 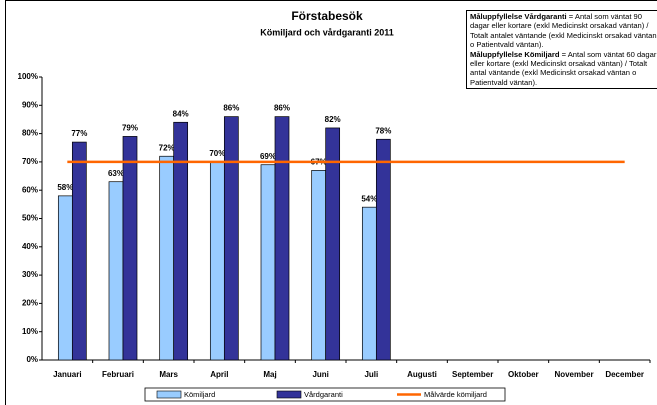 What do you see at coordinates (79, 133) in the screenshot?
I see `data-label: 77%` at bounding box center [79, 133].